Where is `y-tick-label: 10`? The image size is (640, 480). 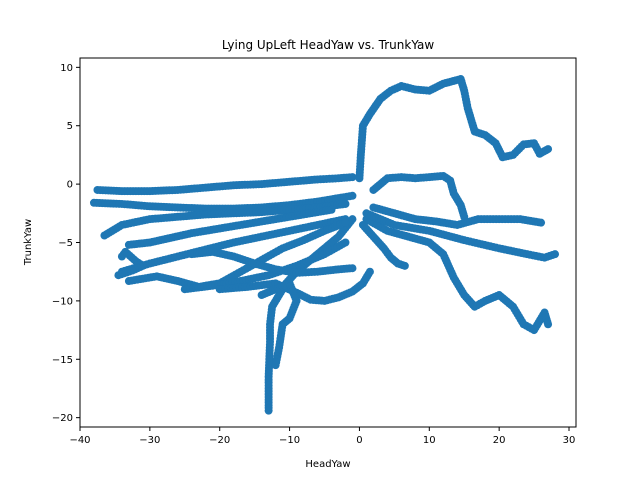
y-tick-label: 10 is located at coordinates (66, 68).